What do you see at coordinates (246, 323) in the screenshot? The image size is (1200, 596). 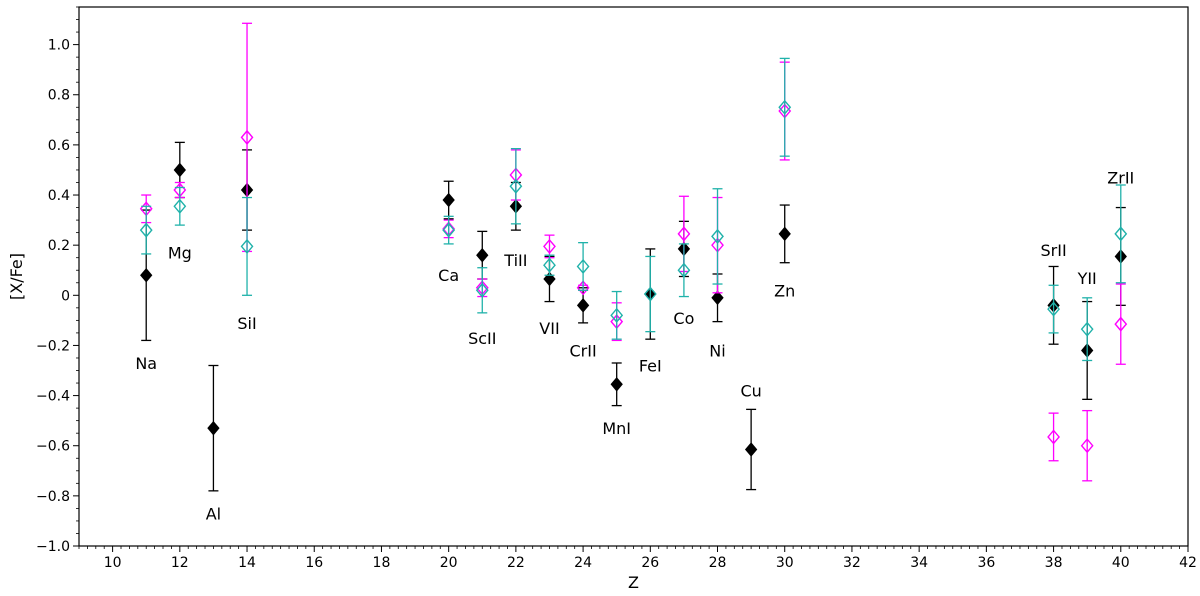 I see `element-label-sii: SiI` at bounding box center [246, 323].